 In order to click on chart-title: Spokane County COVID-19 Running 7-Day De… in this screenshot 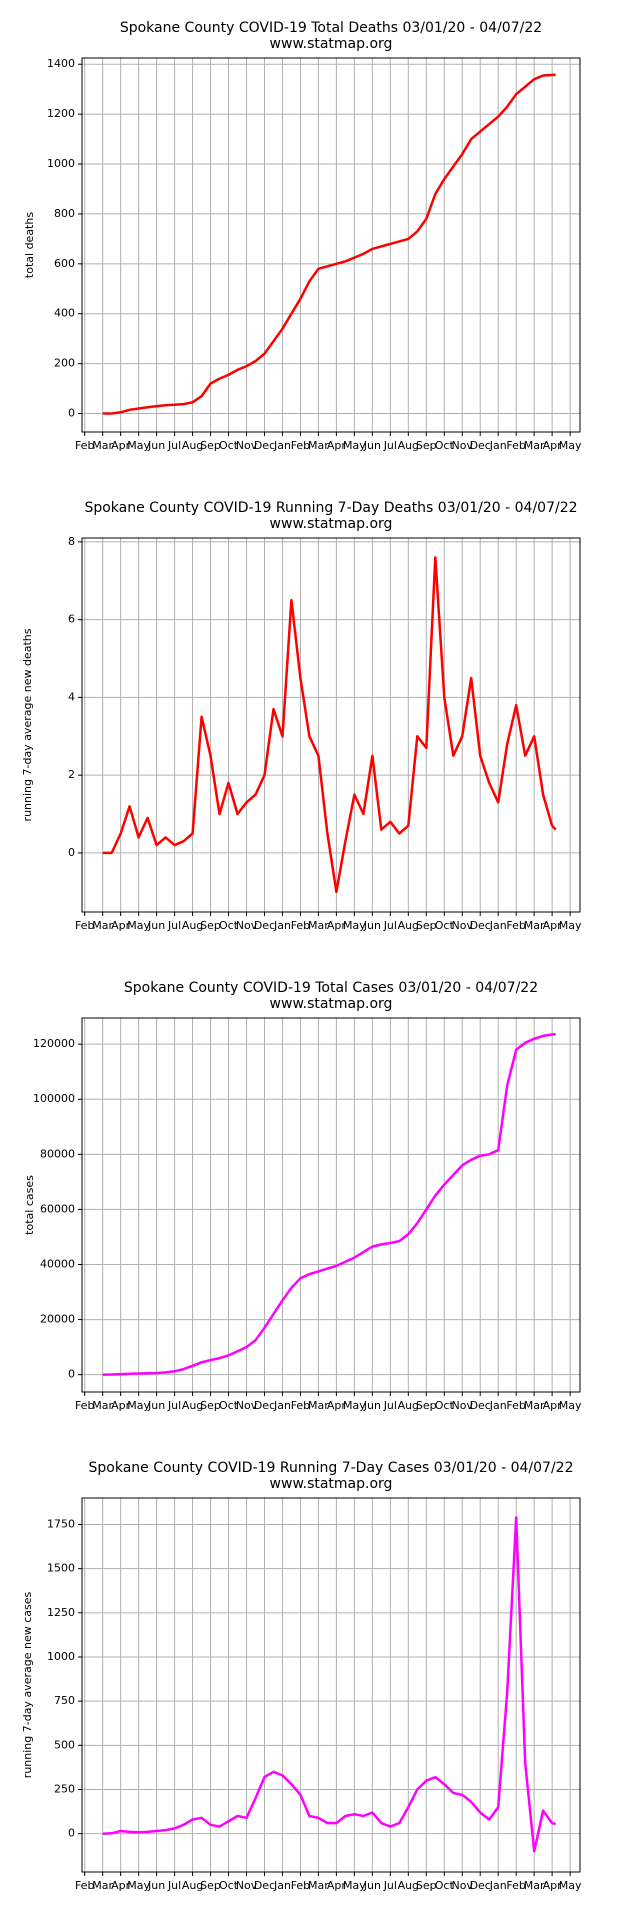, I will do `click(330, 508)`.